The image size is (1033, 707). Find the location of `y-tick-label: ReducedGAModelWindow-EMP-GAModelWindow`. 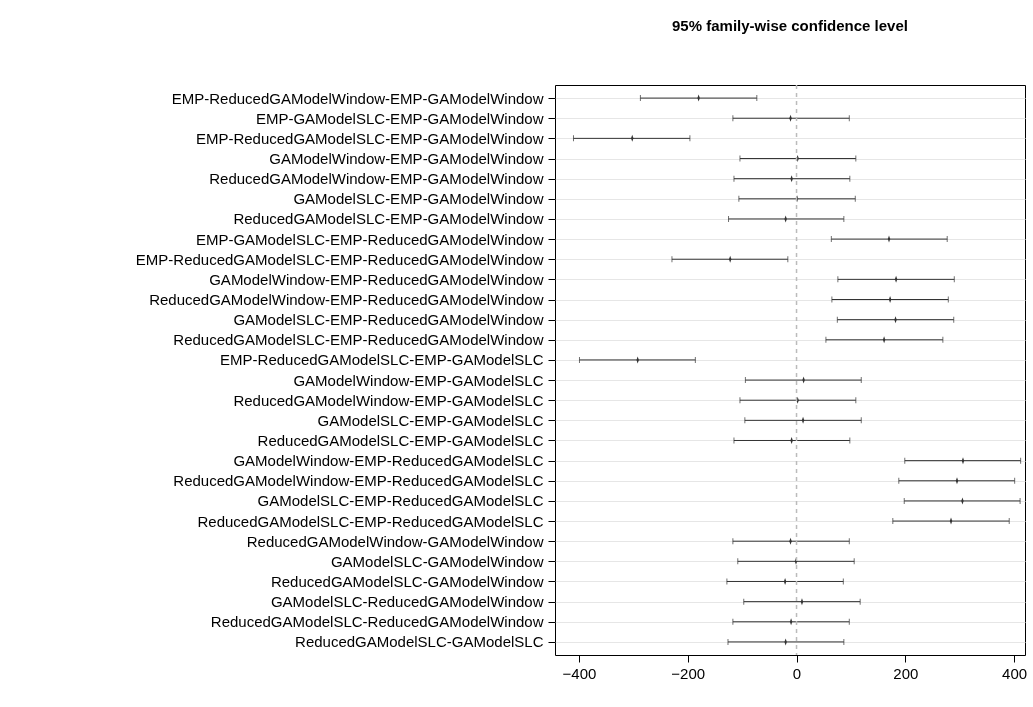

y-tick-label: ReducedGAModelWindow-EMP-GAModelWindow is located at coordinates (376, 179).